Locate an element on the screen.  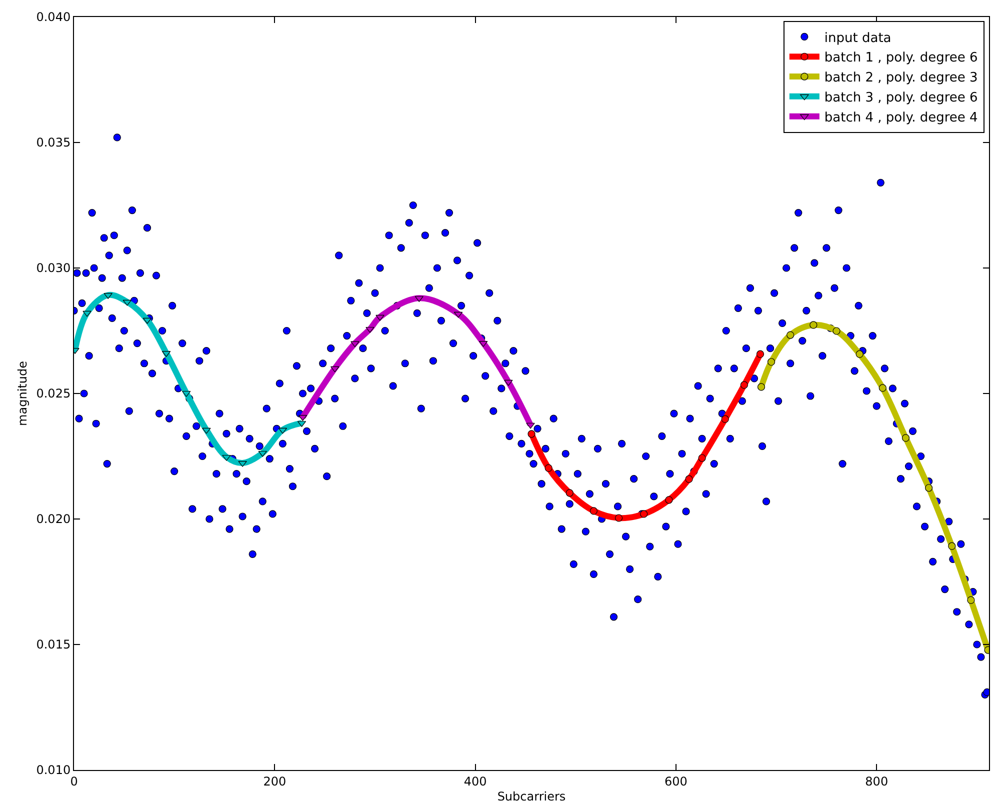
legend-label: batch 4 , poly. degree 4 is located at coordinates (901, 118).